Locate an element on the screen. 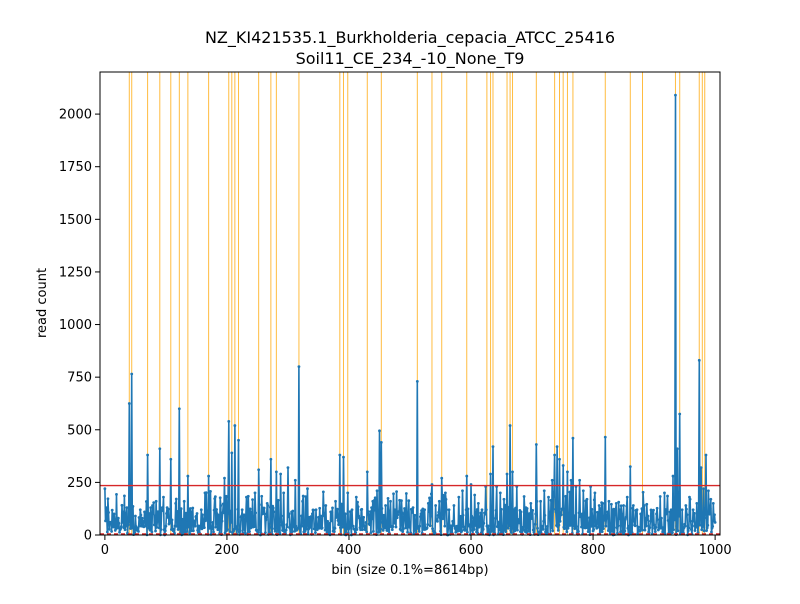 The height and width of the screenshot is (604, 800). x-tick-label: 600 is located at coordinates (471, 550).